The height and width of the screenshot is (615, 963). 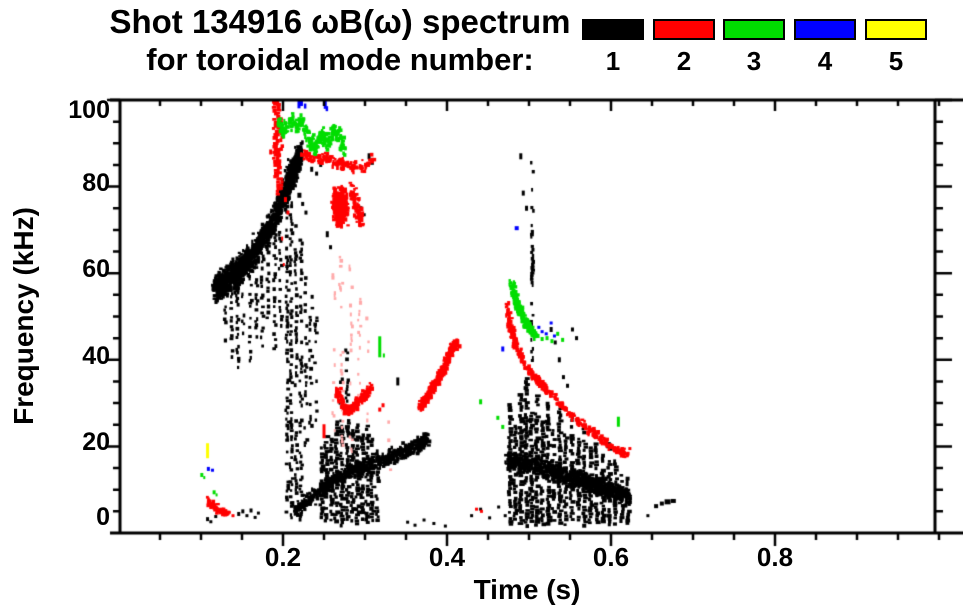 What do you see at coordinates (96, 182) in the screenshot?
I see `y-tick-label: 80` at bounding box center [96, 182].